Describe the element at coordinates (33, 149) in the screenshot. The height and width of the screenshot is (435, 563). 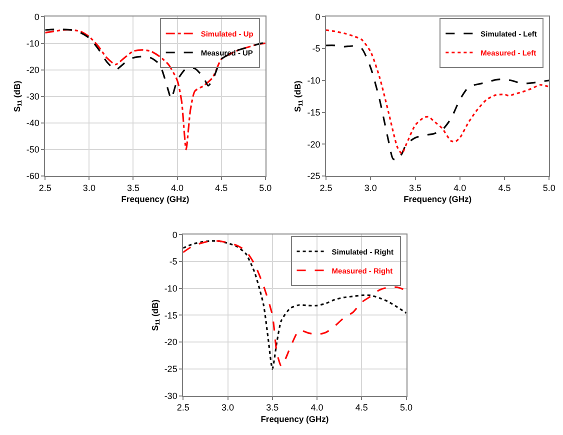
I see `y-tick-label: -50` at that location.